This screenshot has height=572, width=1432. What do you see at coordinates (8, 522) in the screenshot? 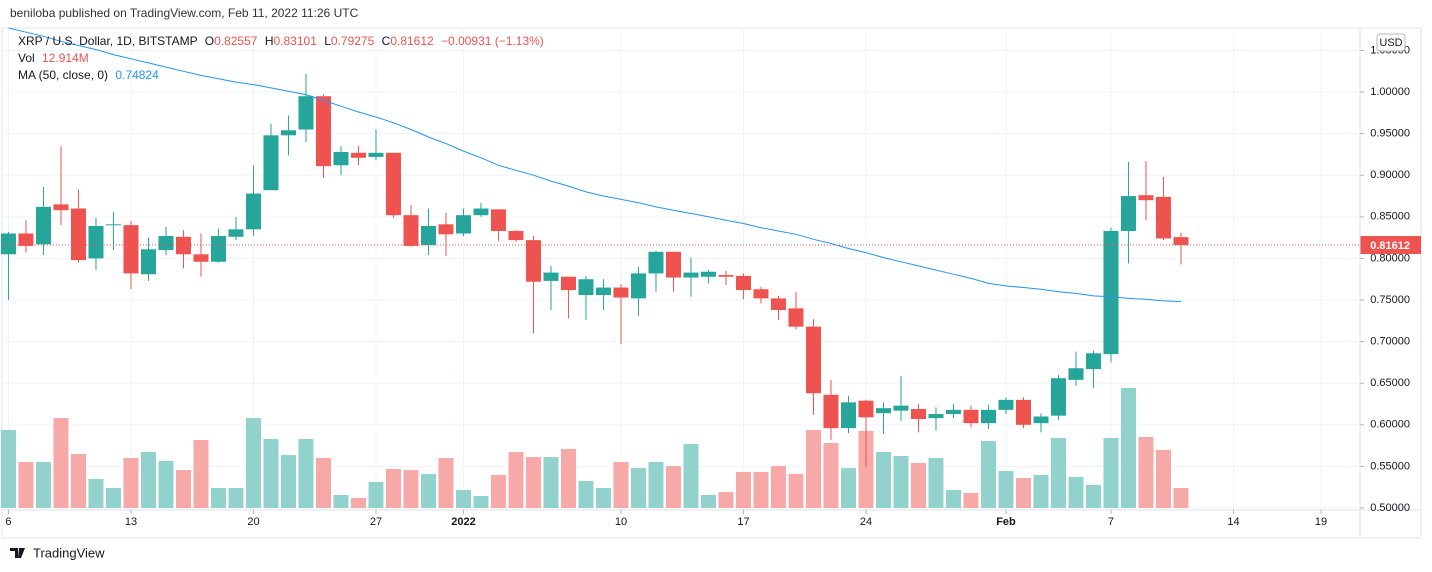
I see `x-tick-label: 6` at bounding box center [8, 522].